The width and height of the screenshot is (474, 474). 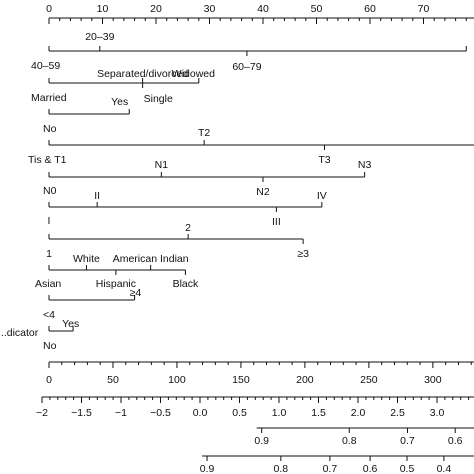 What do you see at coordinates (42, 413) in the screenshot?
I see `linear-predictor-tick-label: −2` at bounding box center [42, 413].